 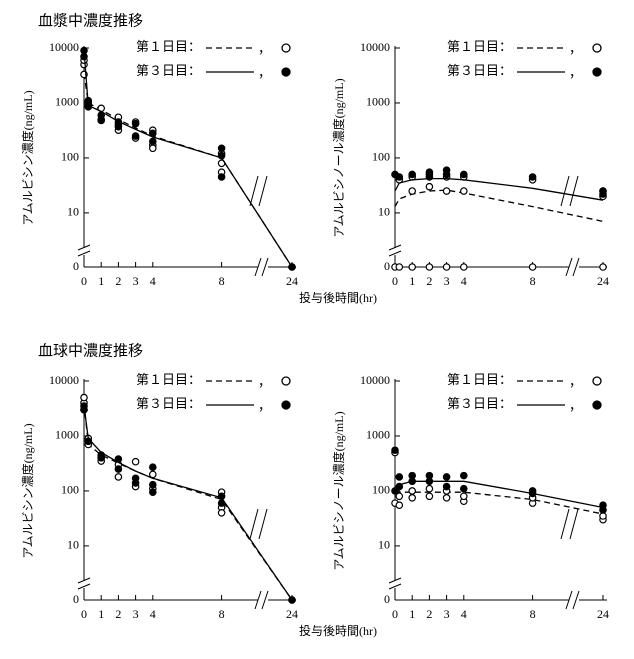 I want to click on x-tick-label: 4, so click(x=153, y=614).